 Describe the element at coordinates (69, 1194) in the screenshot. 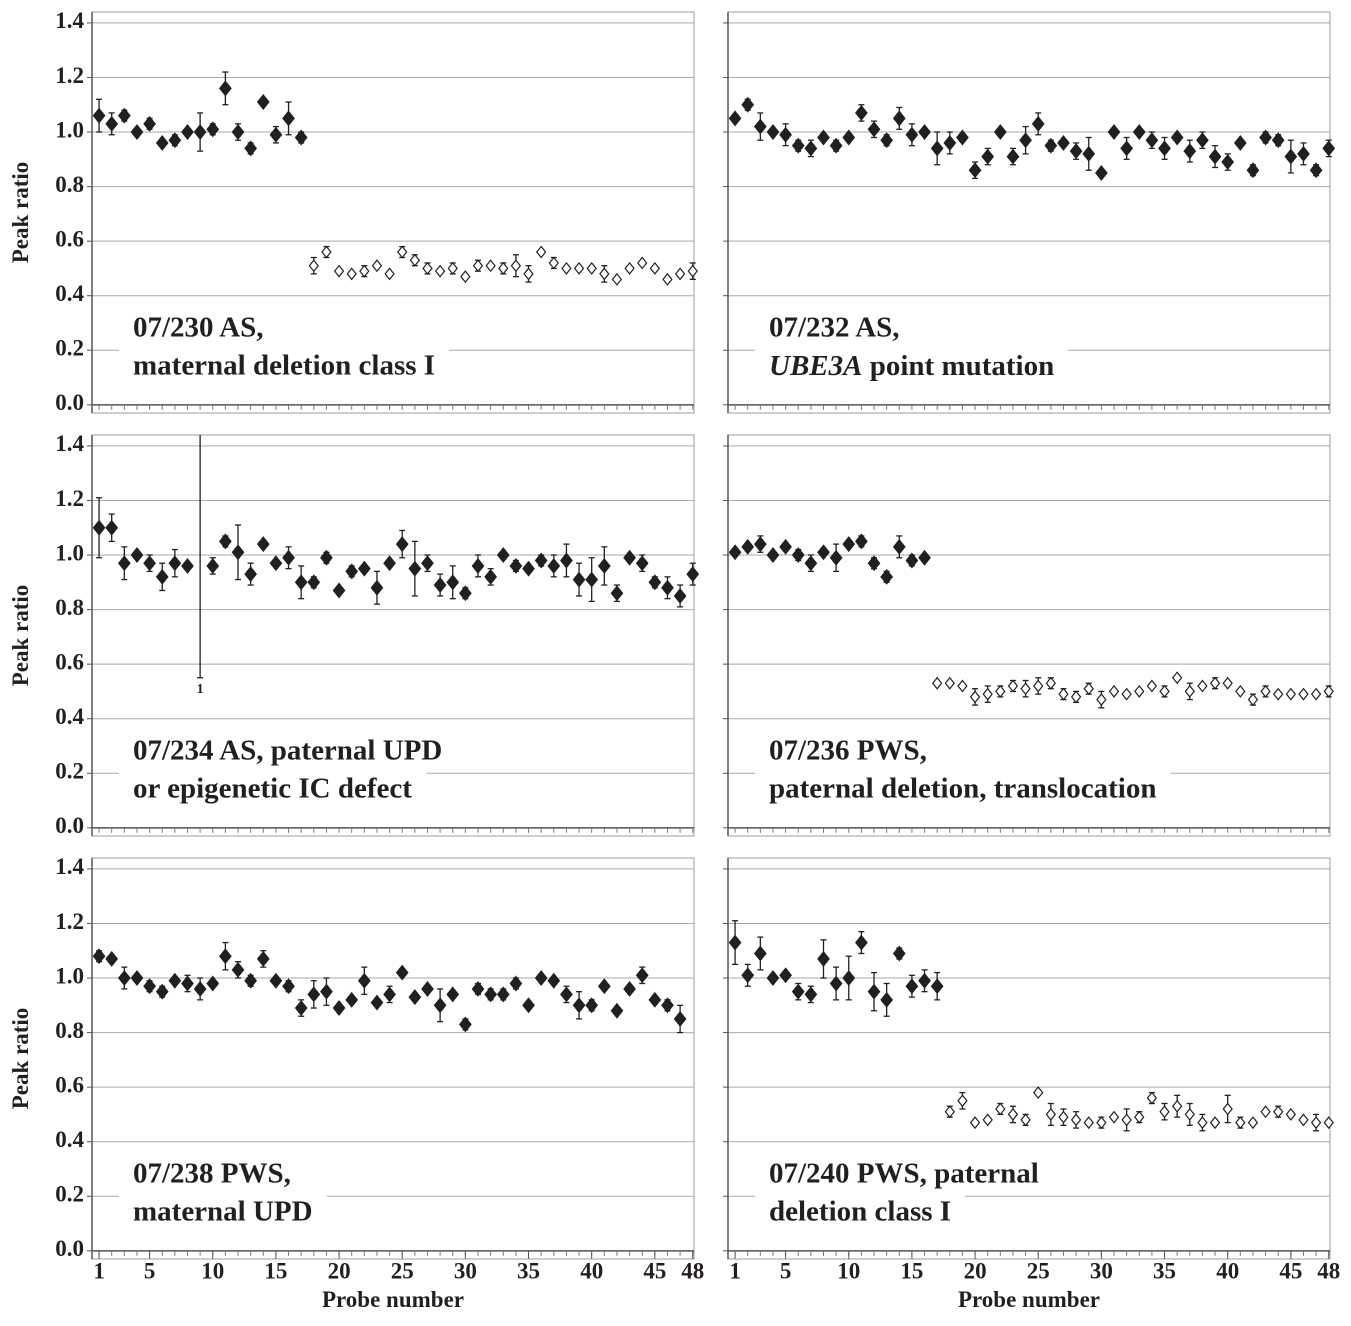

I see `y-tick-label: 0.2` at that location.